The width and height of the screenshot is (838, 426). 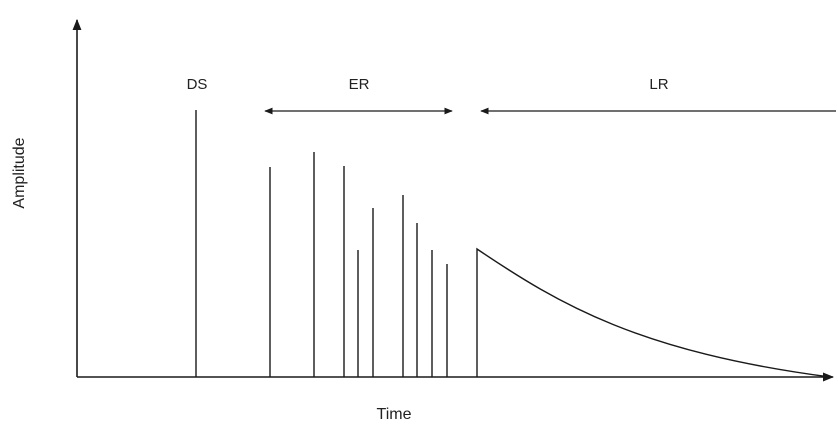 I want to click on direct-sound-label: DS, so click(x=197, y=84).